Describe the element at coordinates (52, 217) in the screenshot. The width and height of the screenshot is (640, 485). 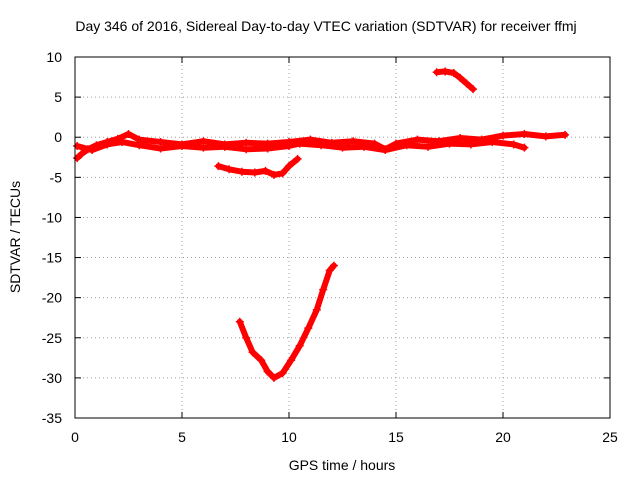
I see `y-tick-label: -10` at that location.